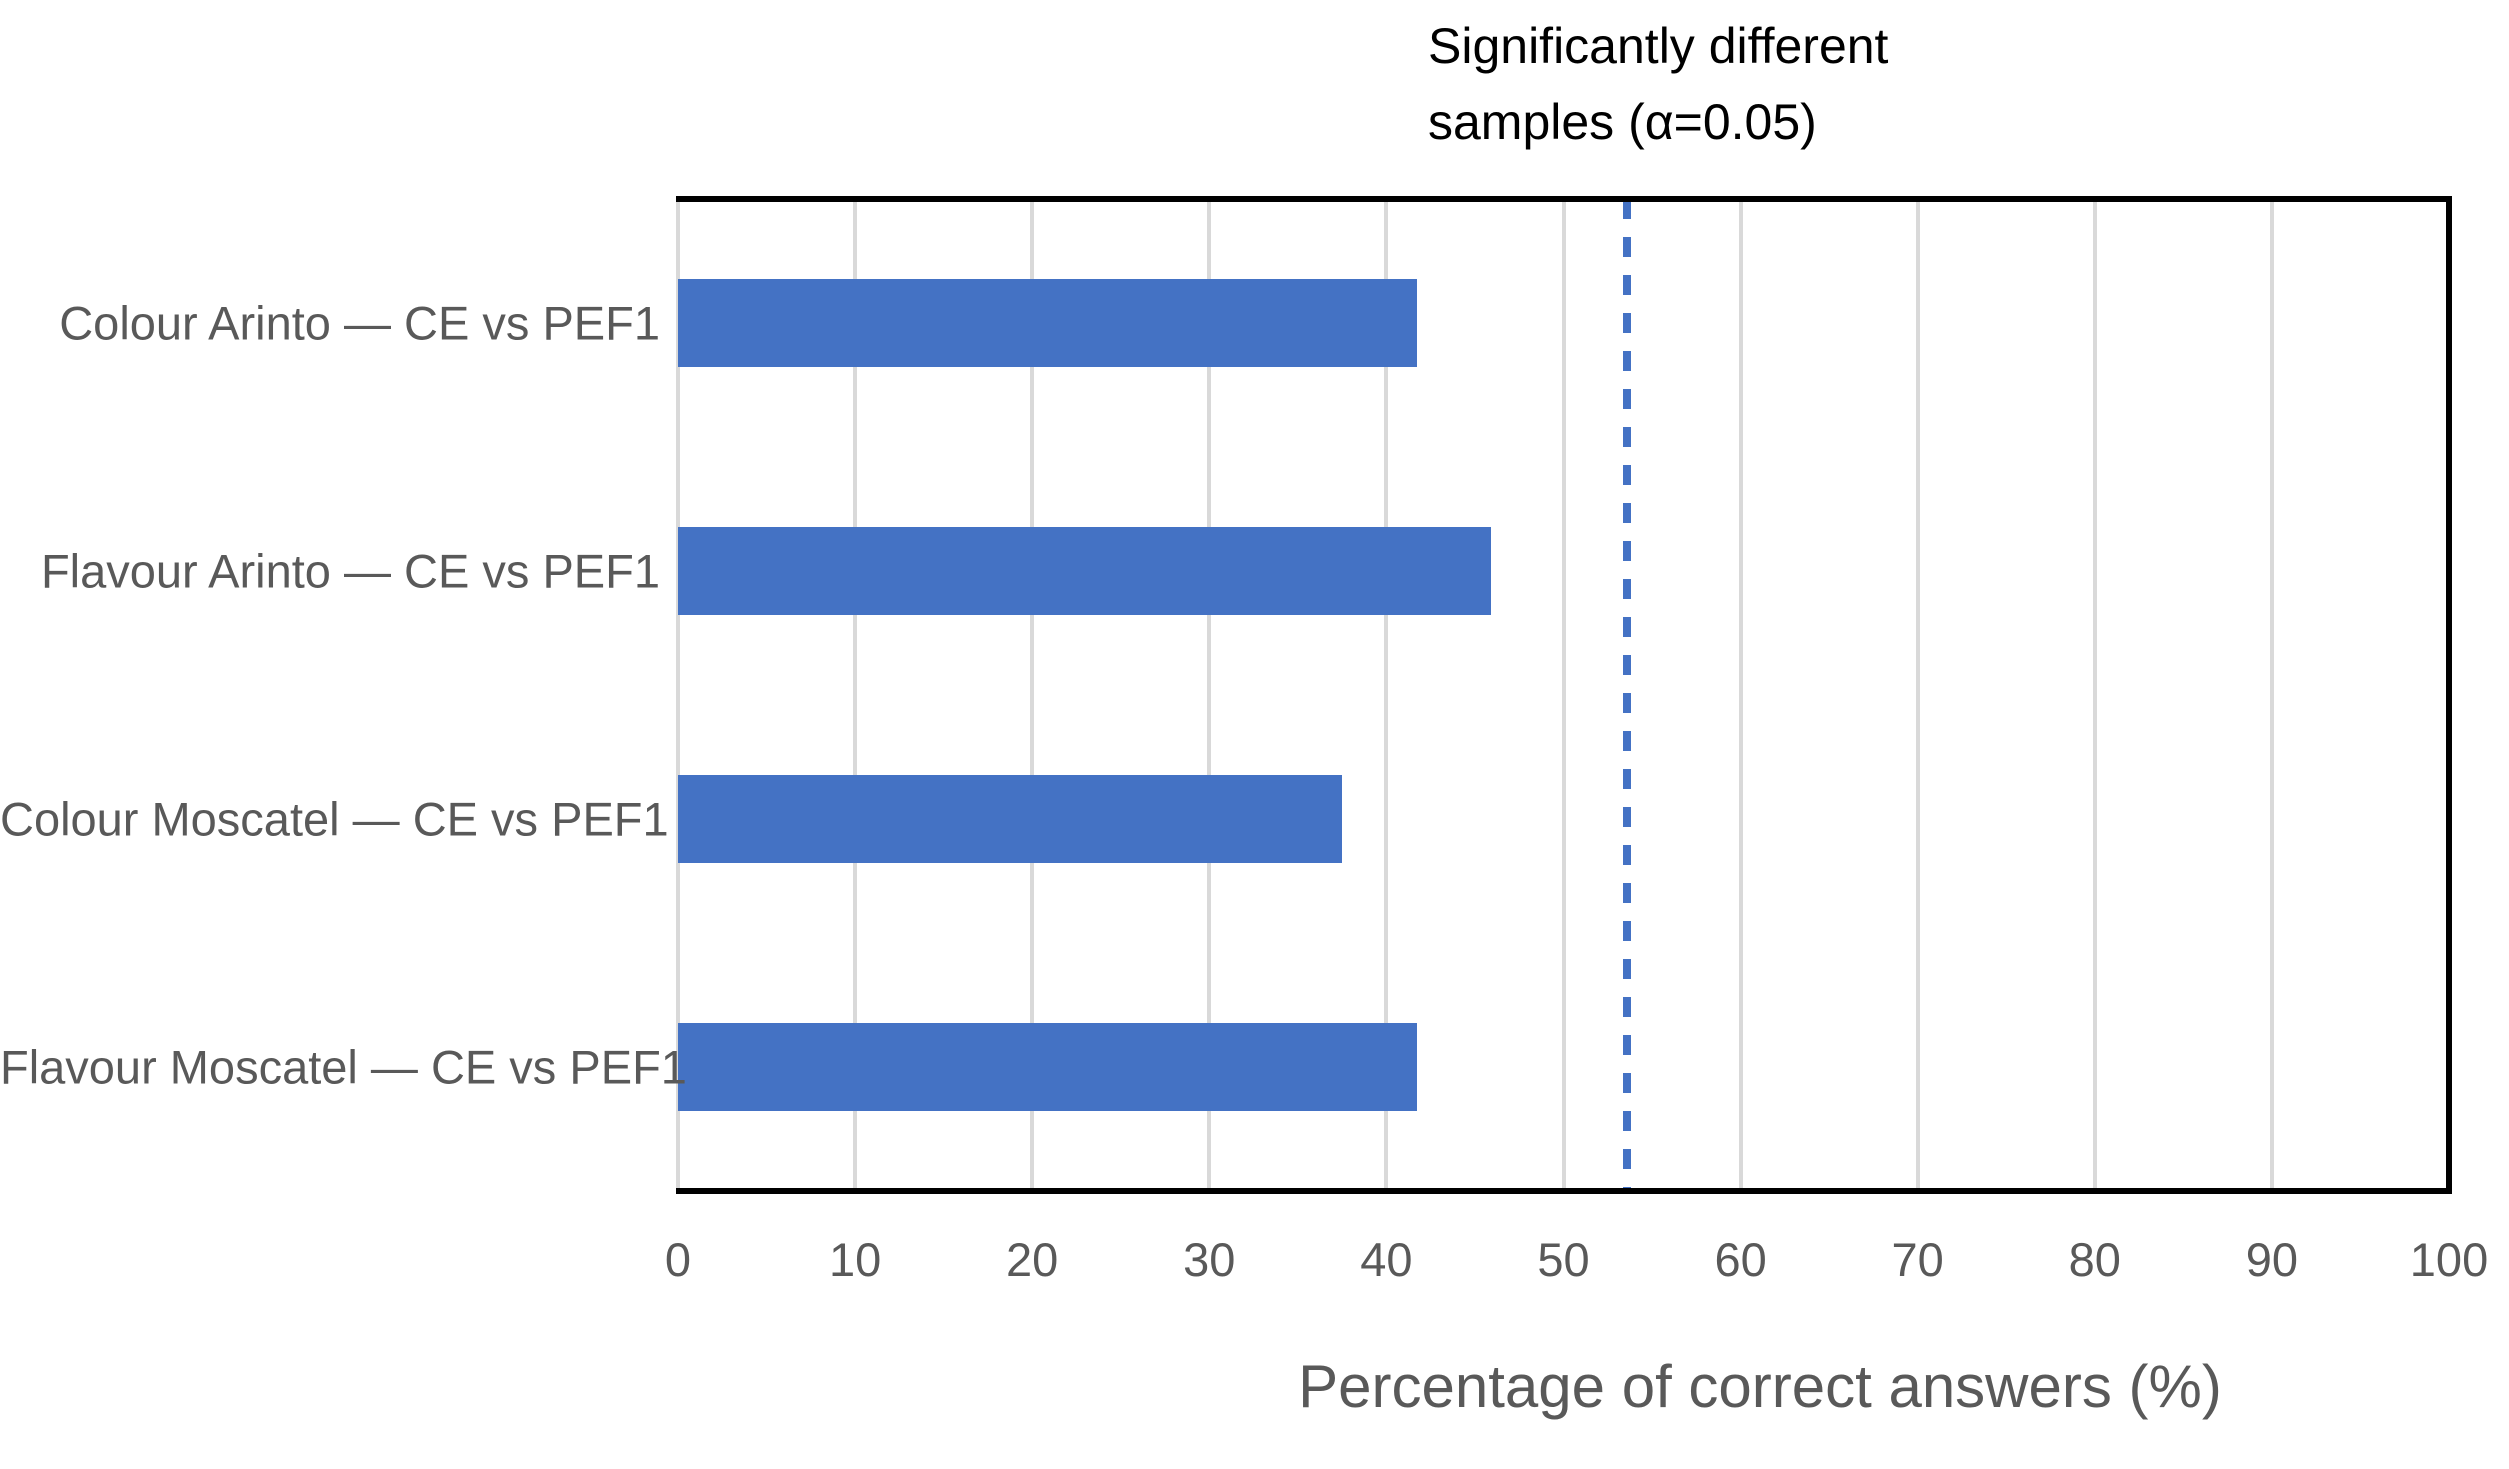 This screenshot has width=2509, height=1469. I want to click on x-tick-label: 90, so click(2272, 1259).